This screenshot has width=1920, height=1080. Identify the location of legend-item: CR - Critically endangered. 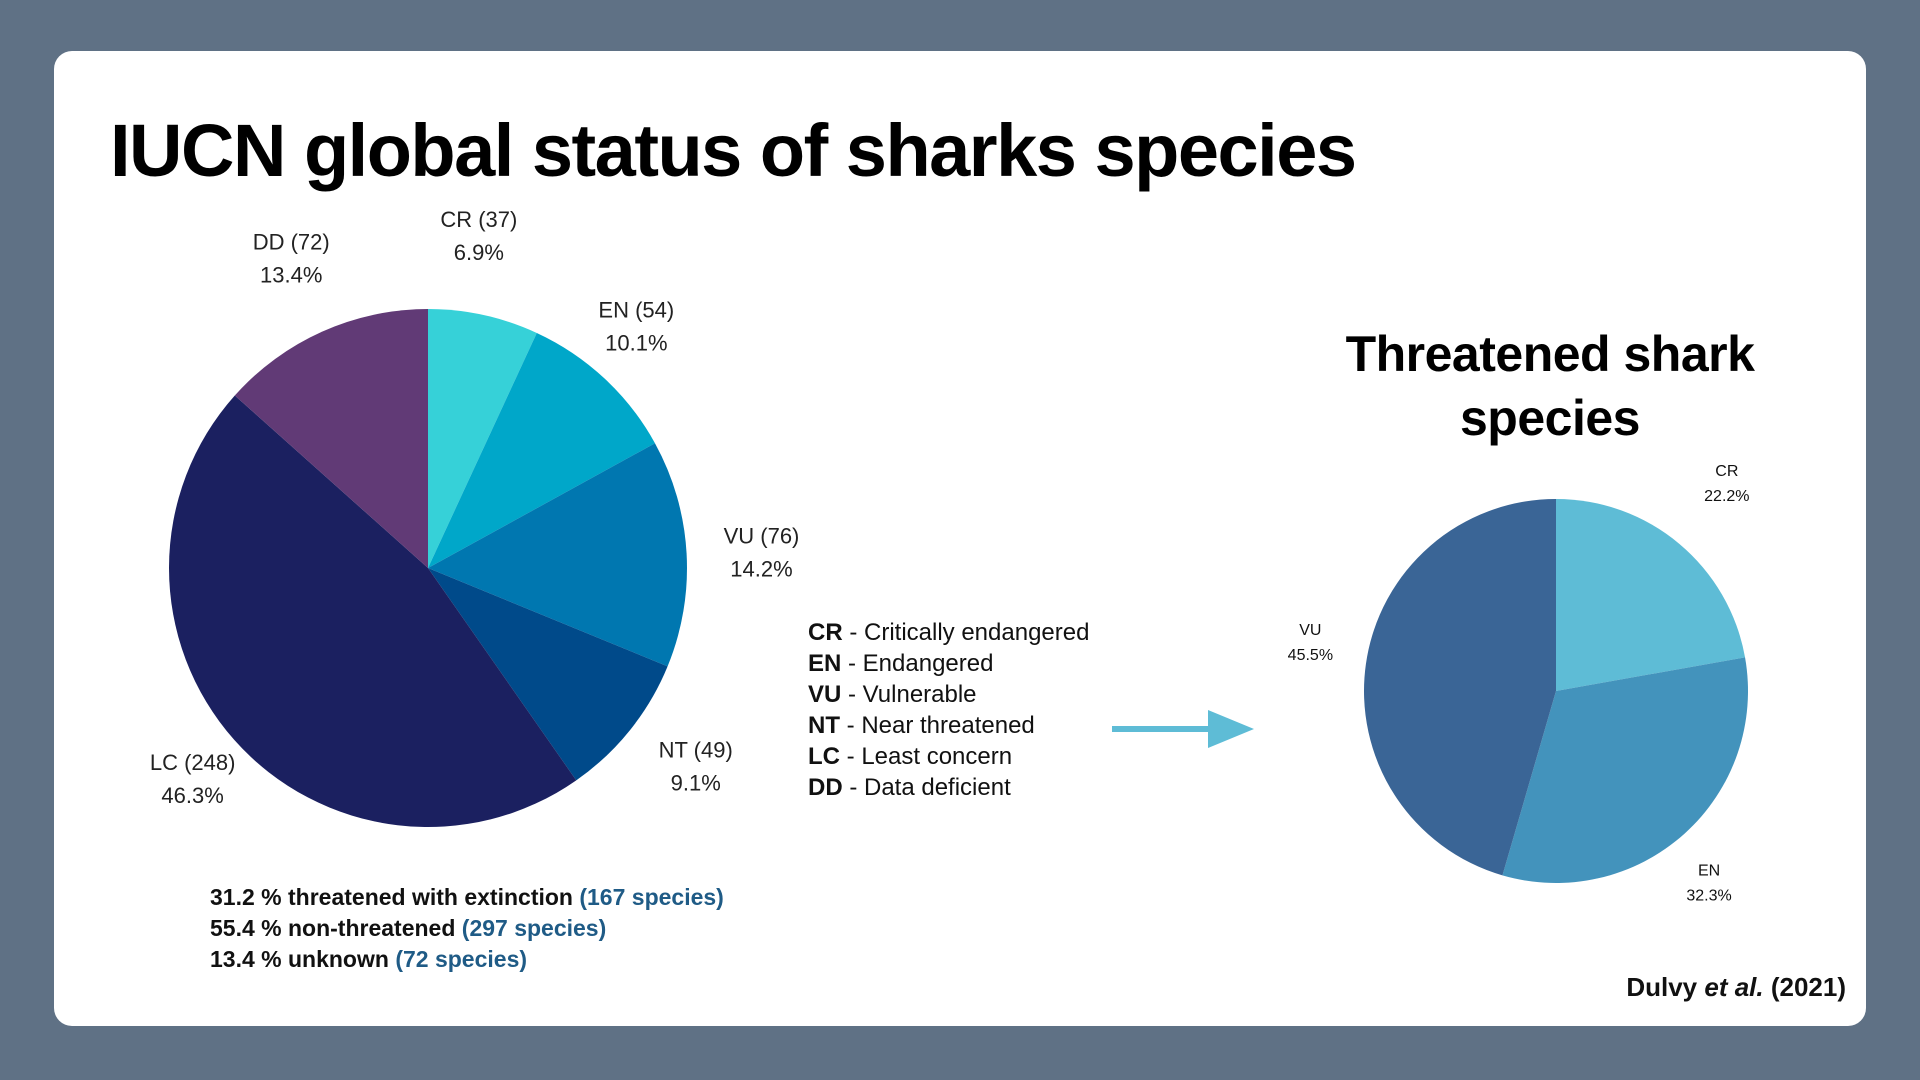
(949, 632).